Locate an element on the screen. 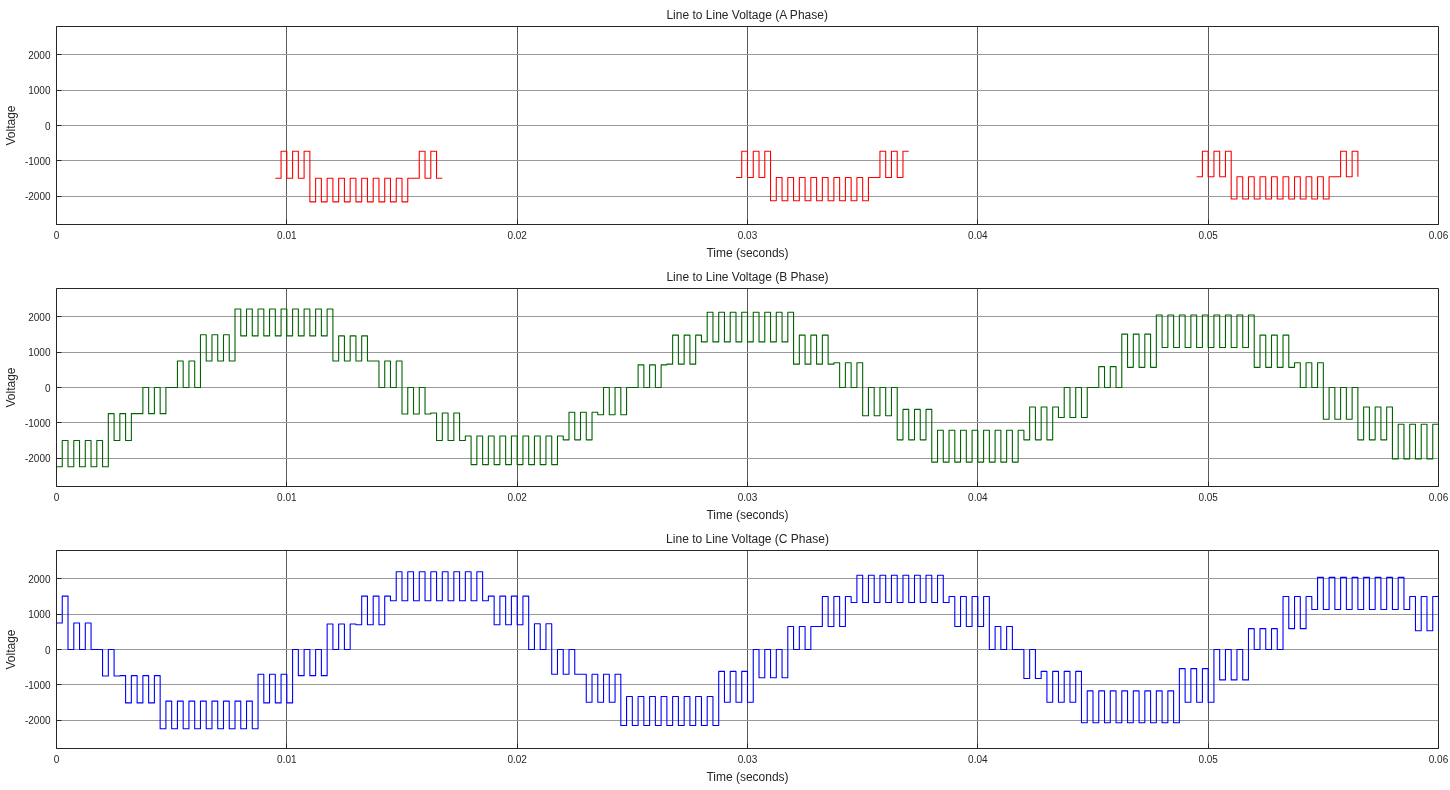 This screenshot has width=1450, height=790. chart-title: Line to Line Voltage (B Phase) is located at coordinates (747, 276).